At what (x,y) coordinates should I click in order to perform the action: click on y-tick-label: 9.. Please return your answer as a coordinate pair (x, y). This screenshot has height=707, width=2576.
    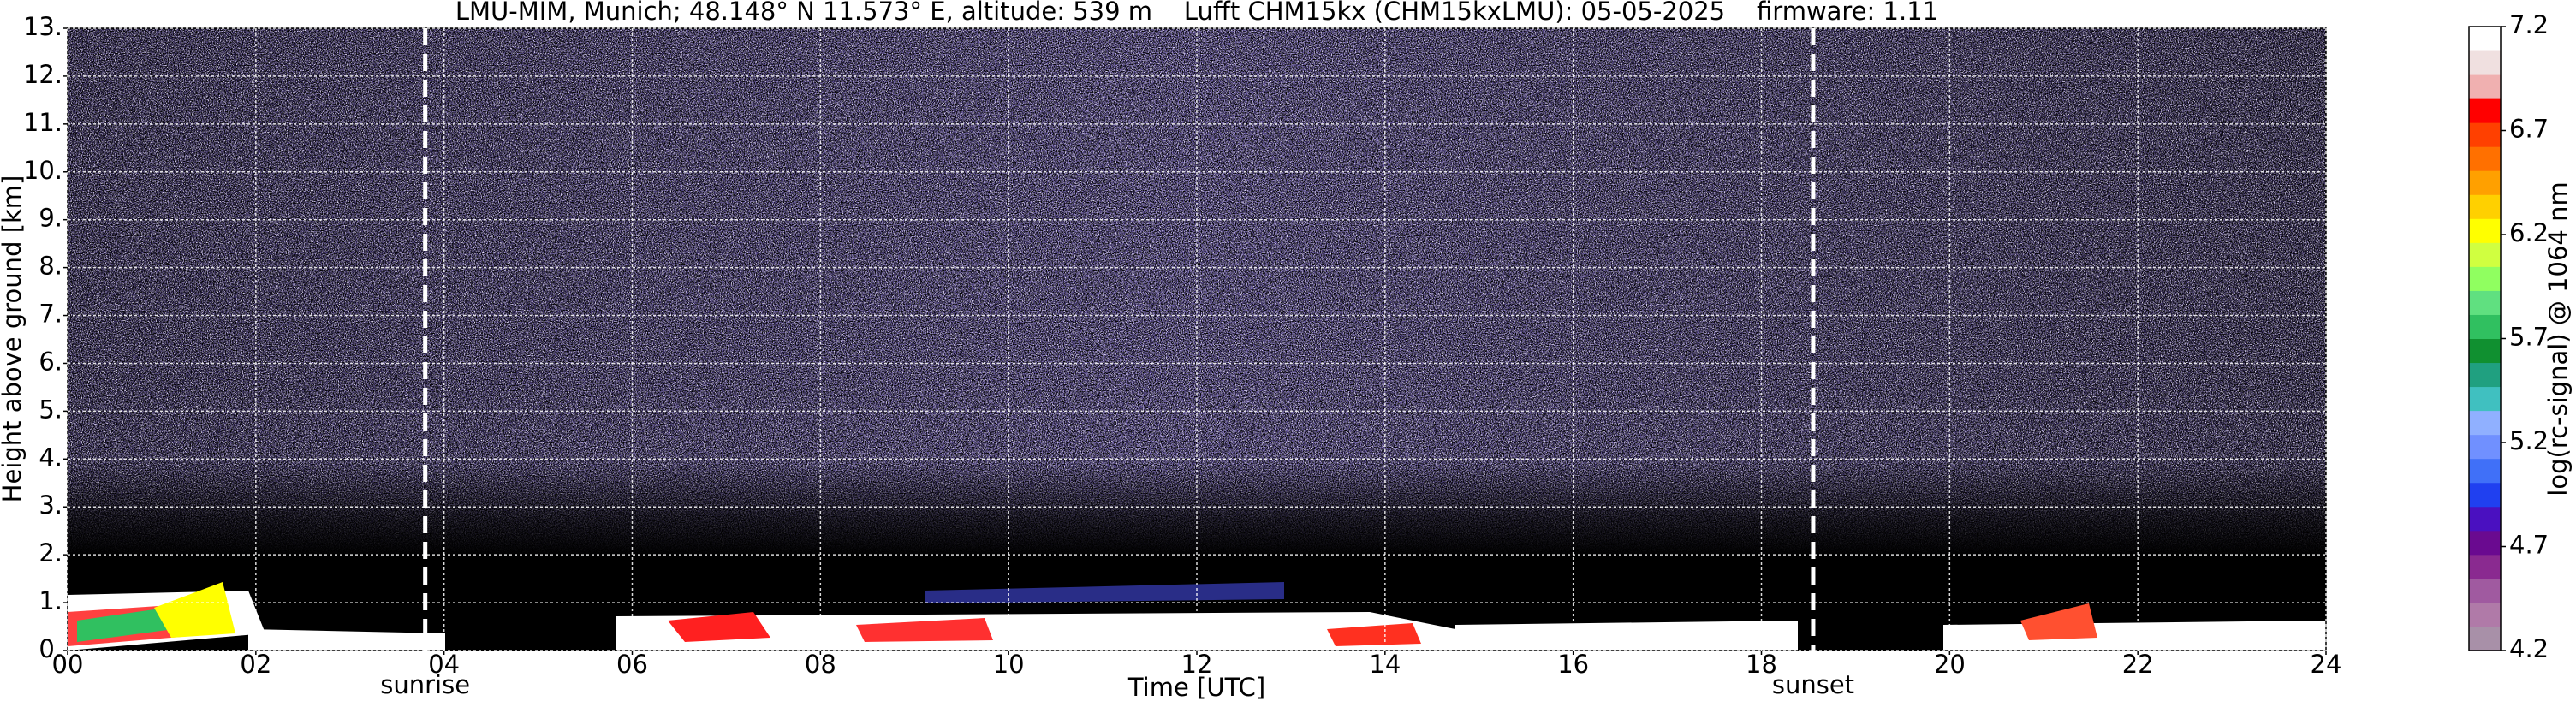
    Looking at the image, I should click on (50, 218).